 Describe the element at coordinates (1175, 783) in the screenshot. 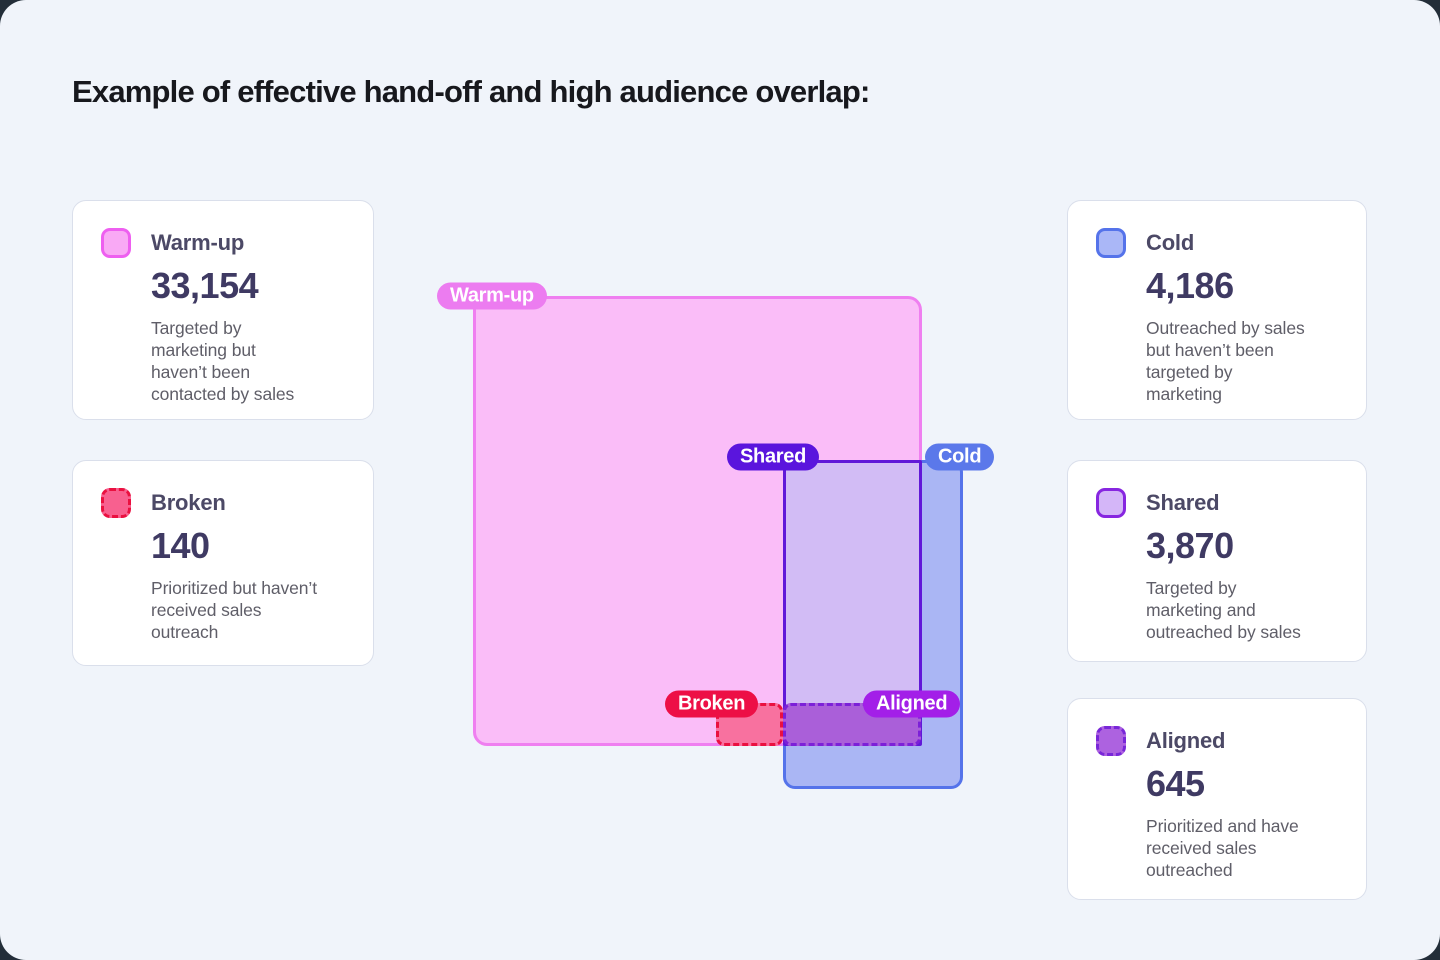

I see `card-value: 645` at that location.